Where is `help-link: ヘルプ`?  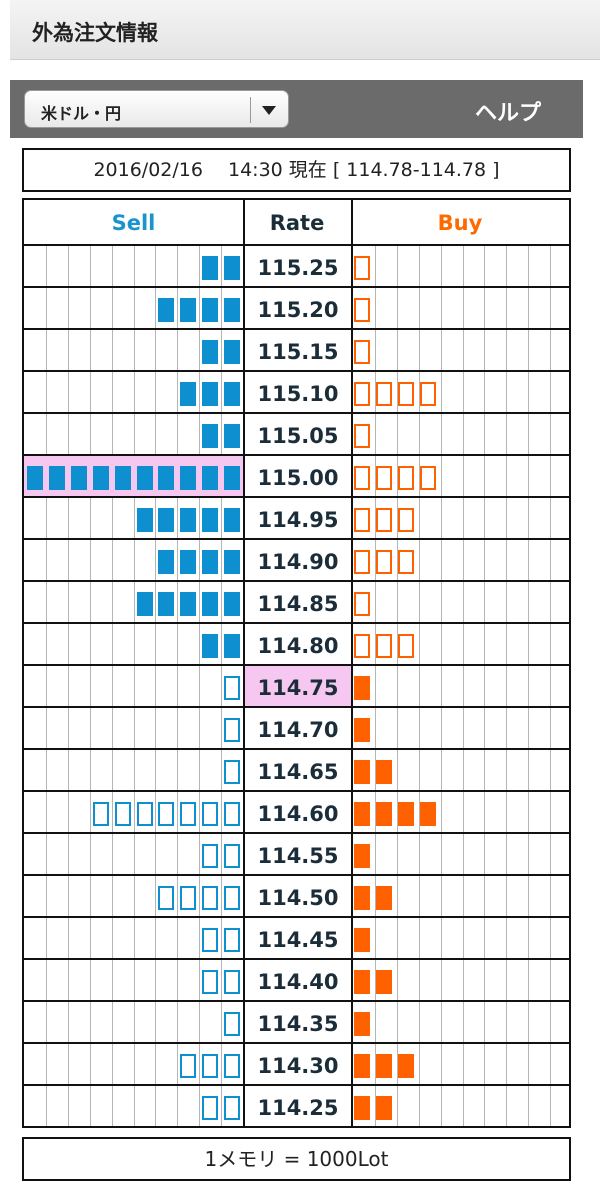
help-link: ヘルプ is located at coordinates (508, 113).